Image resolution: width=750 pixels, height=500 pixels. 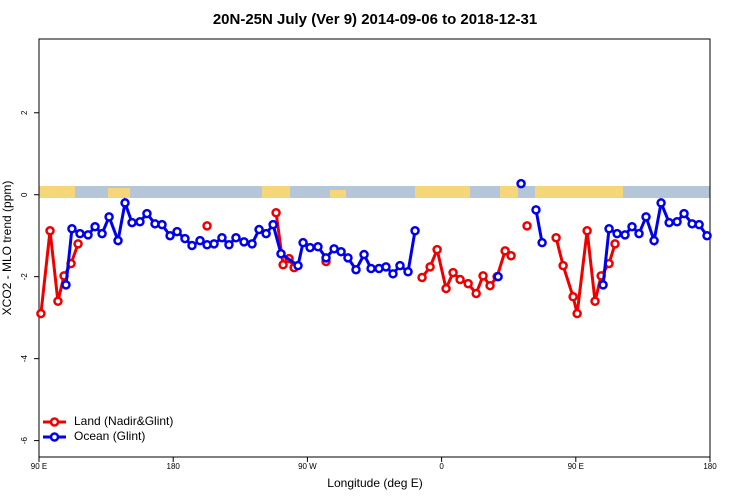 What do you see at coordinates (307, 466) in the screenshot?
I see `x-tick-label: 90 W` at bounding box center [307, 466].